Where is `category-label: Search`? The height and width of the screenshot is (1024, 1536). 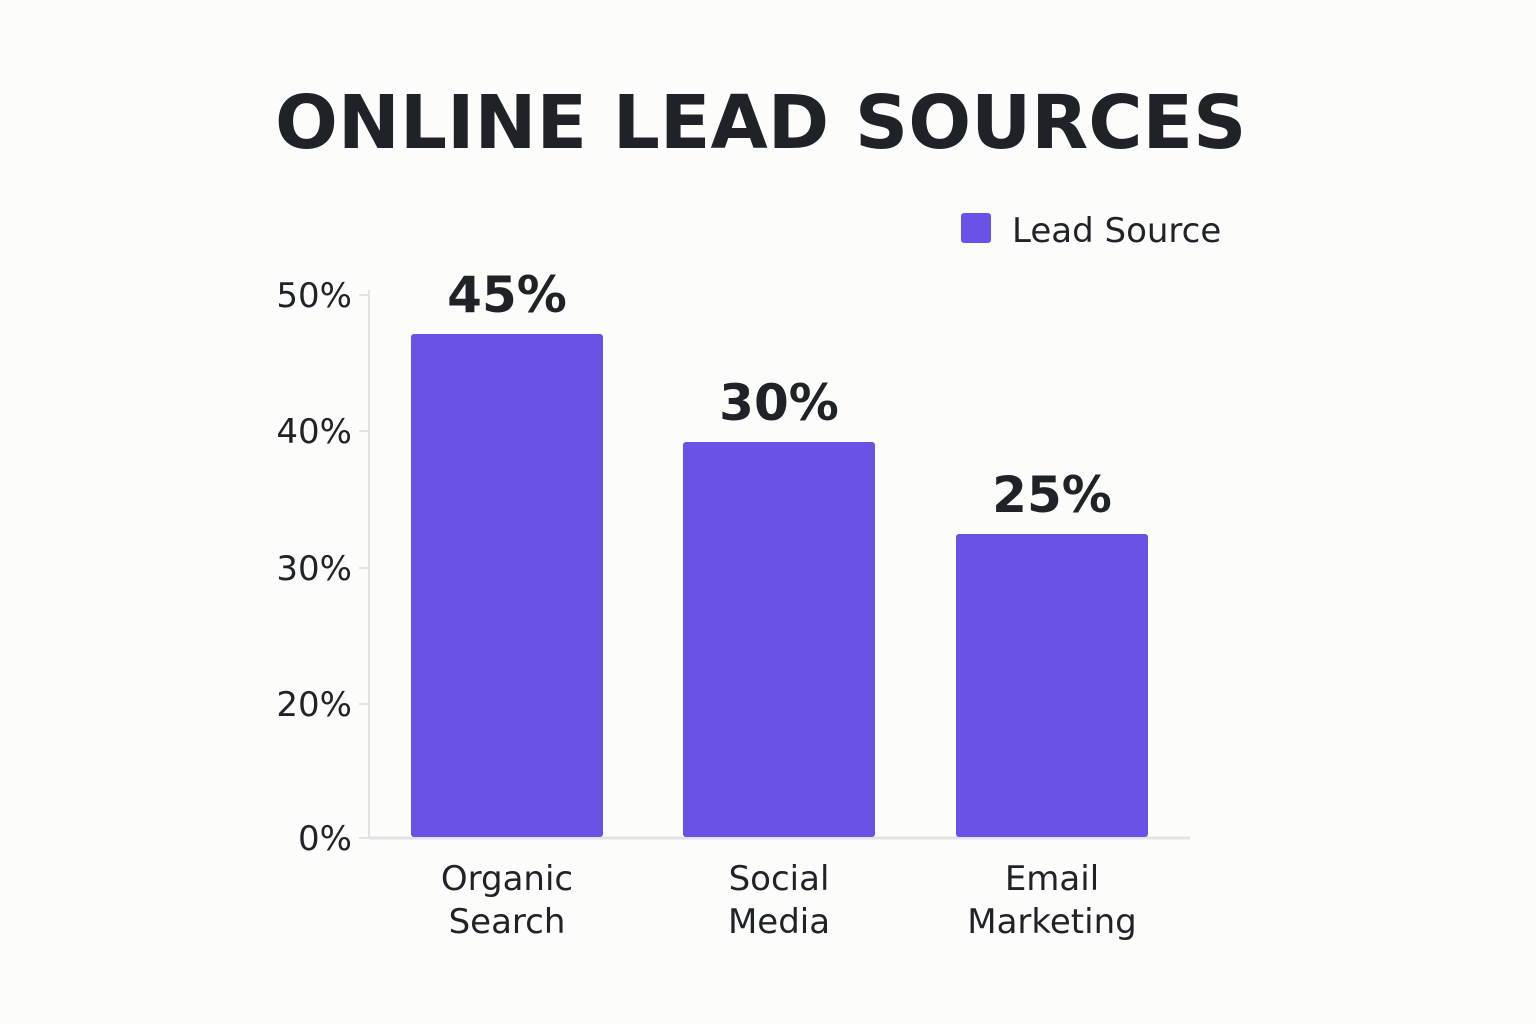
category-label: Search is located at coordinates (507, 922).